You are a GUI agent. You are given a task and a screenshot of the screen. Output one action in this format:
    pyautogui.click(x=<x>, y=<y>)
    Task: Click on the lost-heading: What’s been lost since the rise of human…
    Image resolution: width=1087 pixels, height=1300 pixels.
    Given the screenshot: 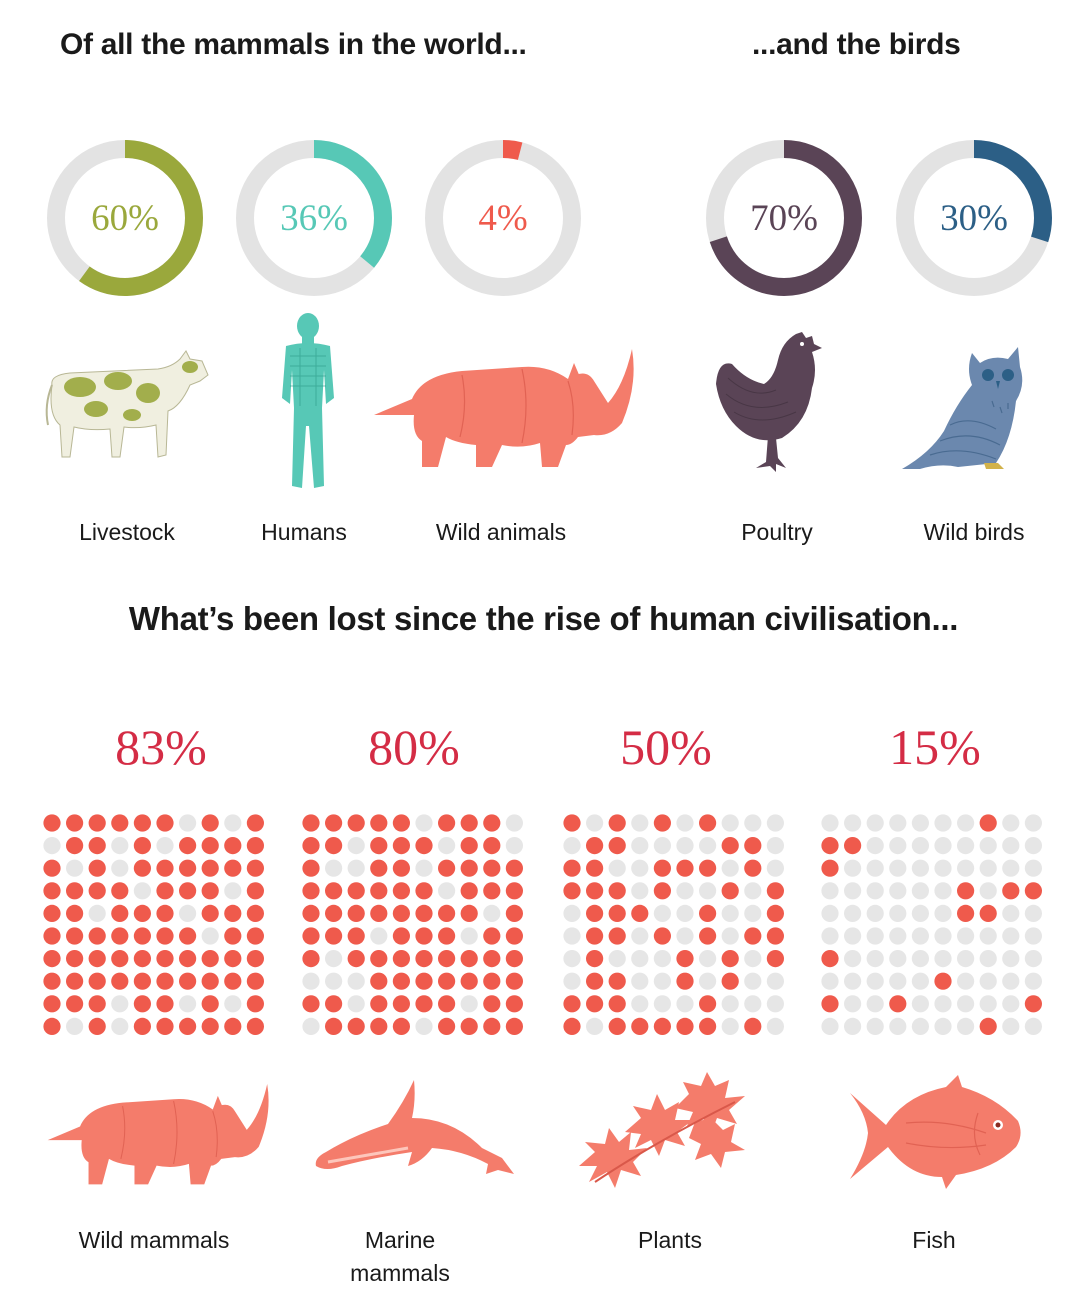 What is the action you would take?
    pyautogui.click(x=543, y=618)
    